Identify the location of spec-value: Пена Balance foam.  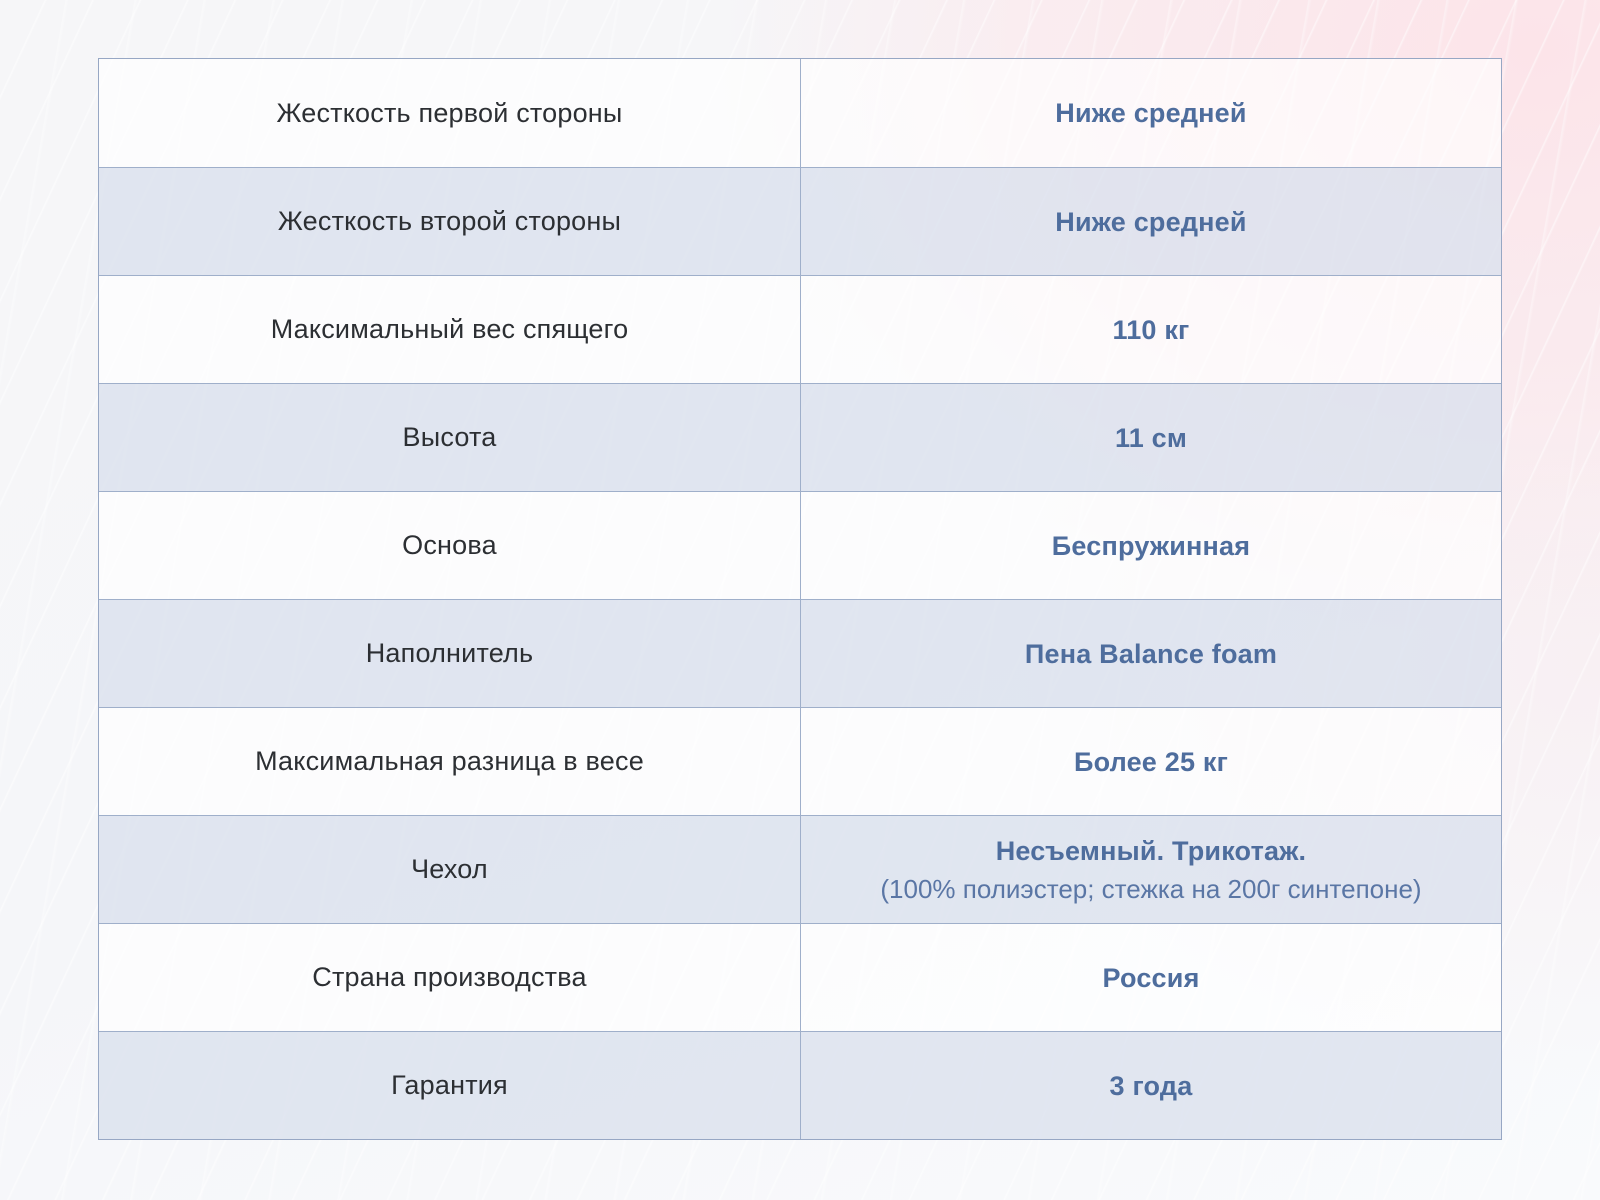
(1151, 653).